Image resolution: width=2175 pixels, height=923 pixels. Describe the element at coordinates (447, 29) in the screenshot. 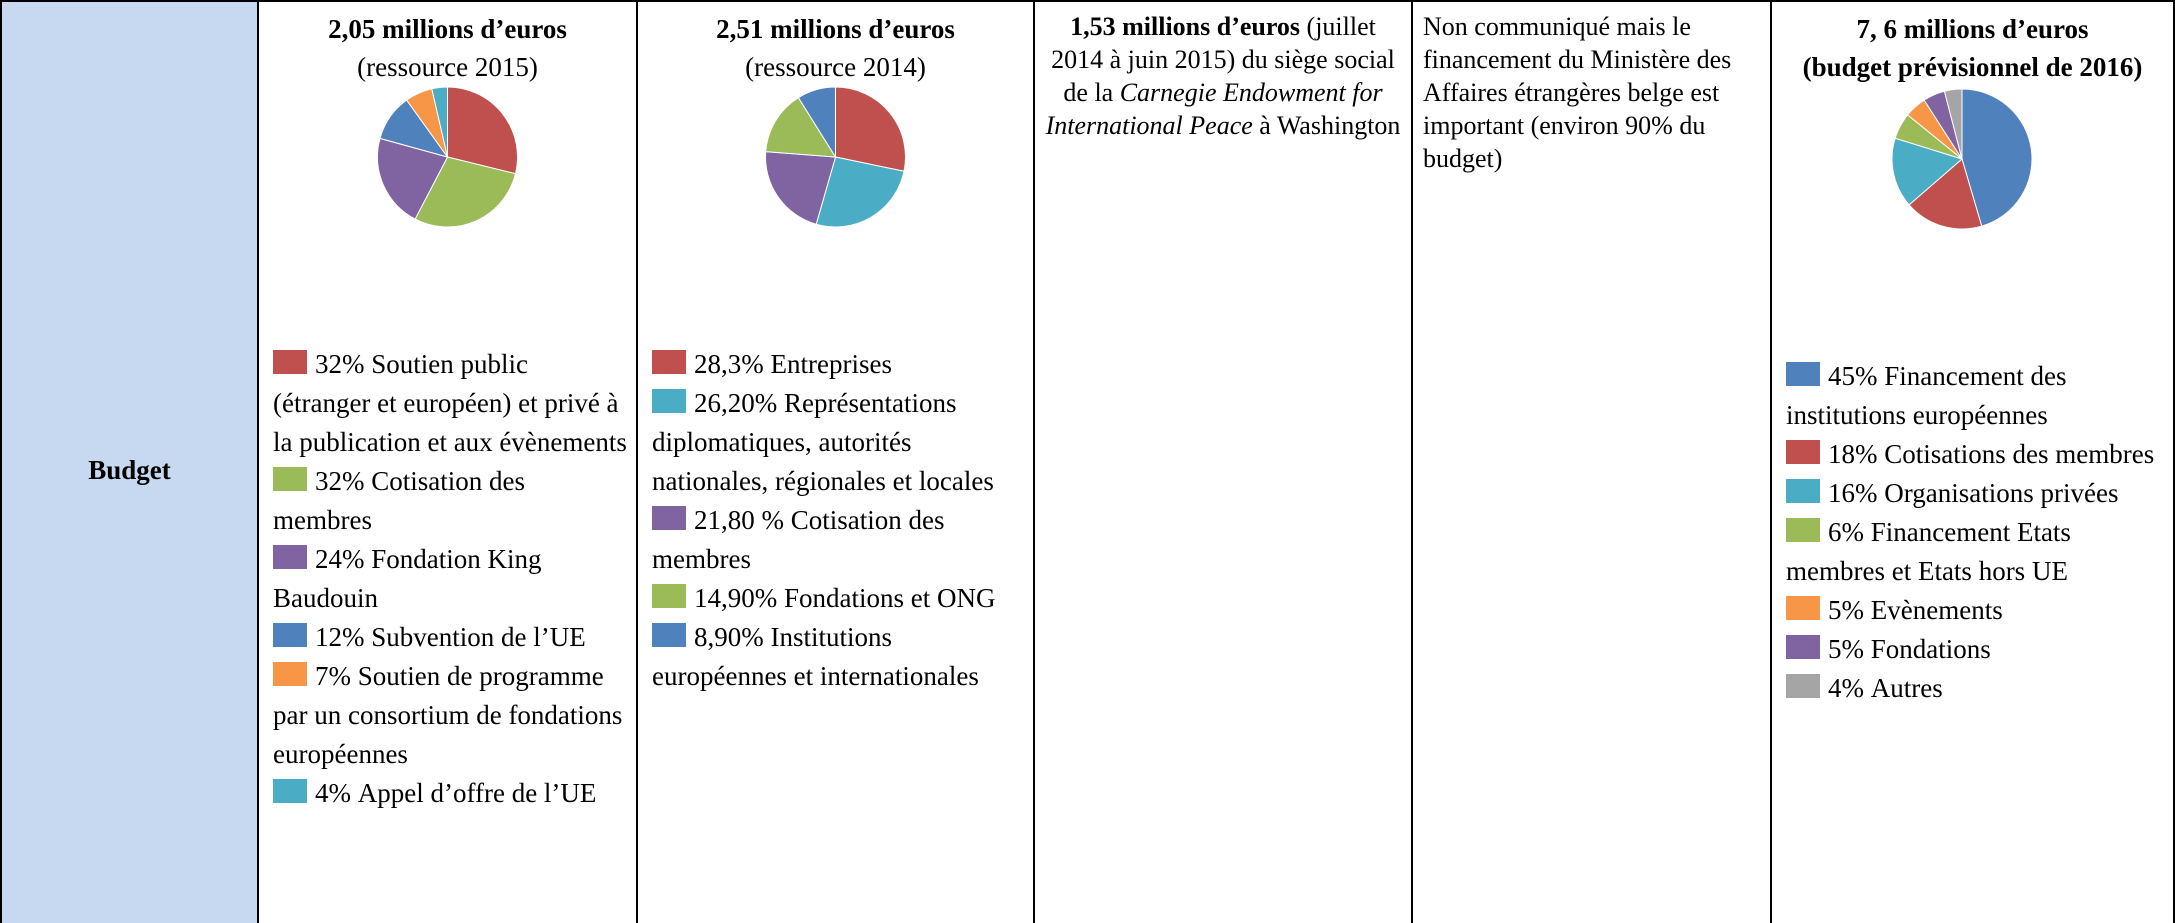

I see `heading-title: 2,05 millions d’euros` at that location.